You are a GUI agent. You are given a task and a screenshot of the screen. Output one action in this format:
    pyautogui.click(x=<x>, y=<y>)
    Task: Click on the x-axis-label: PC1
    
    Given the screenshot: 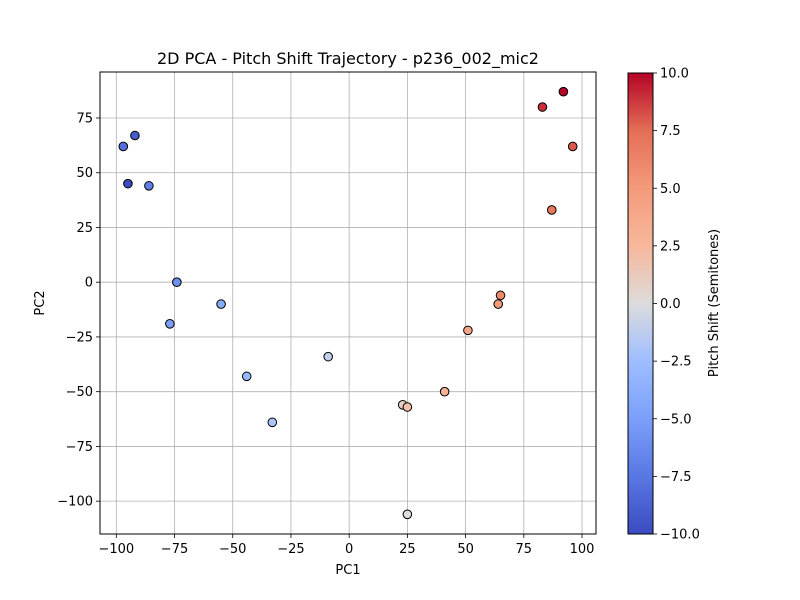 What is the action you would take?
    pyautogui.click(x=347, y=570)
    